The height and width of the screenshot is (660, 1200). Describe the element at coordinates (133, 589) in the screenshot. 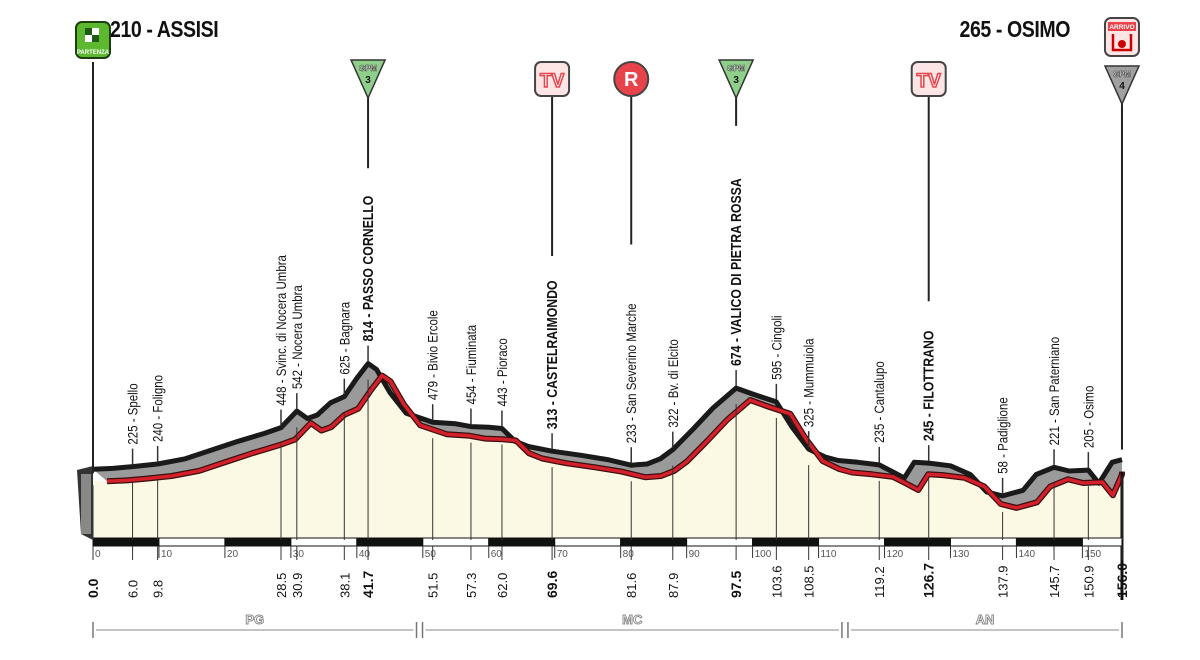

I see `waypoint-km-label: 6.0` at that location.